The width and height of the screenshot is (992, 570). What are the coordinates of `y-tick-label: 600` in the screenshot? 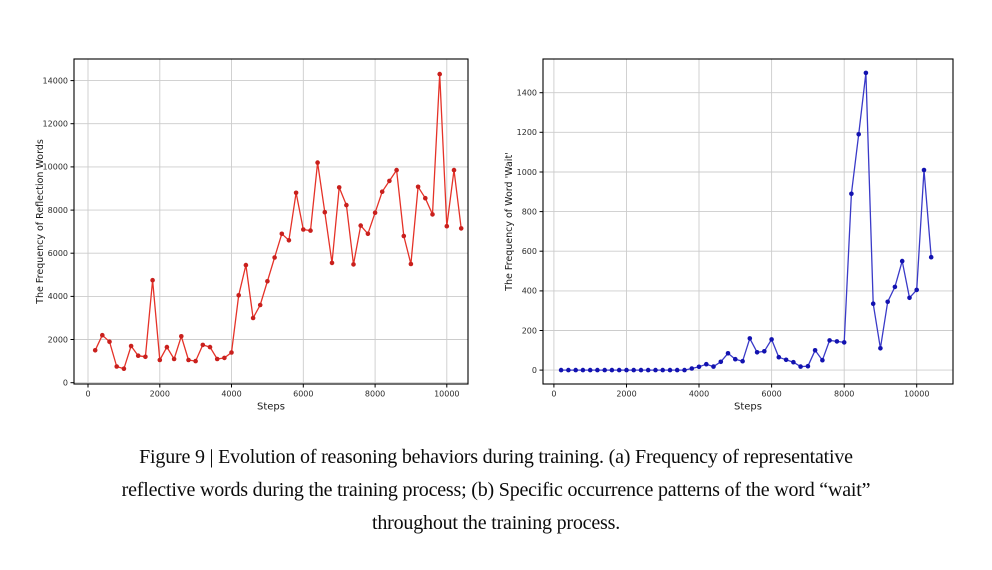 It's located at (529, 251).